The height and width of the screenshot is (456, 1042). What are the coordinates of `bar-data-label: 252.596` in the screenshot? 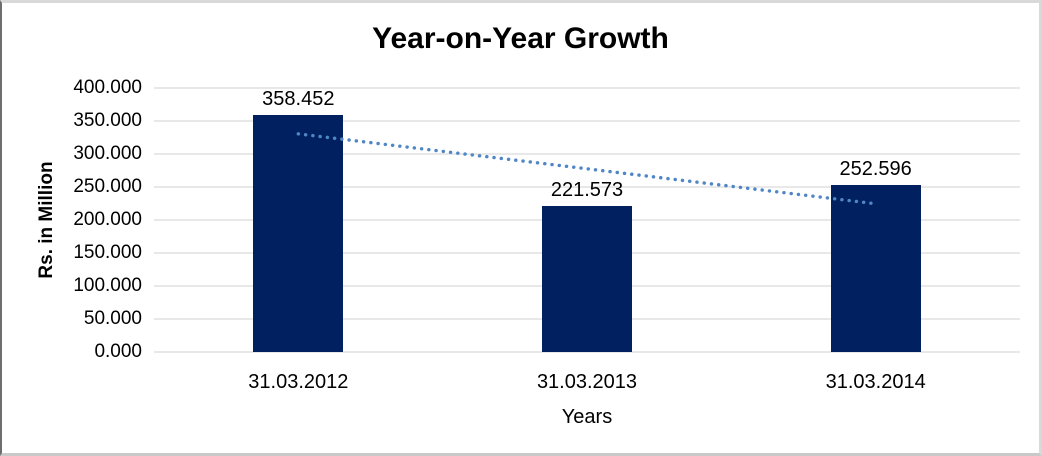 It's located at (875, 169).